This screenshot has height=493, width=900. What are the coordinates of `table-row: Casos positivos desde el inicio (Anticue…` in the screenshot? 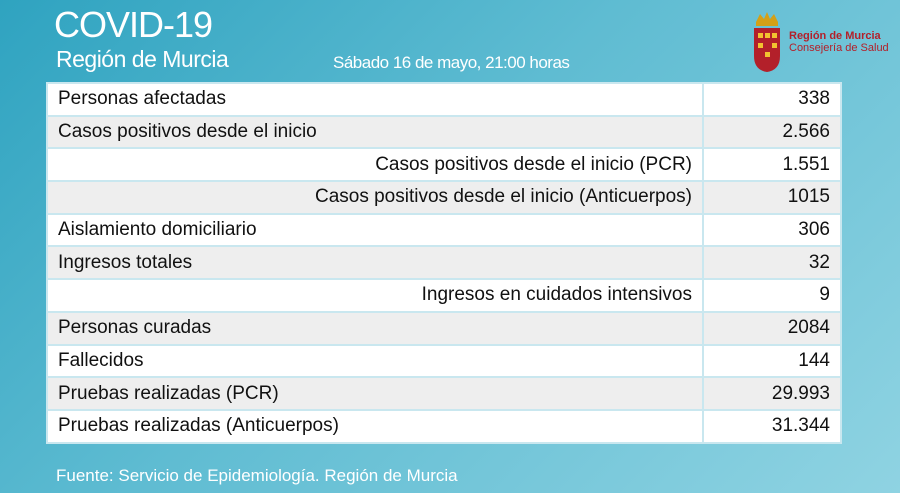 It's located at (444, 197).